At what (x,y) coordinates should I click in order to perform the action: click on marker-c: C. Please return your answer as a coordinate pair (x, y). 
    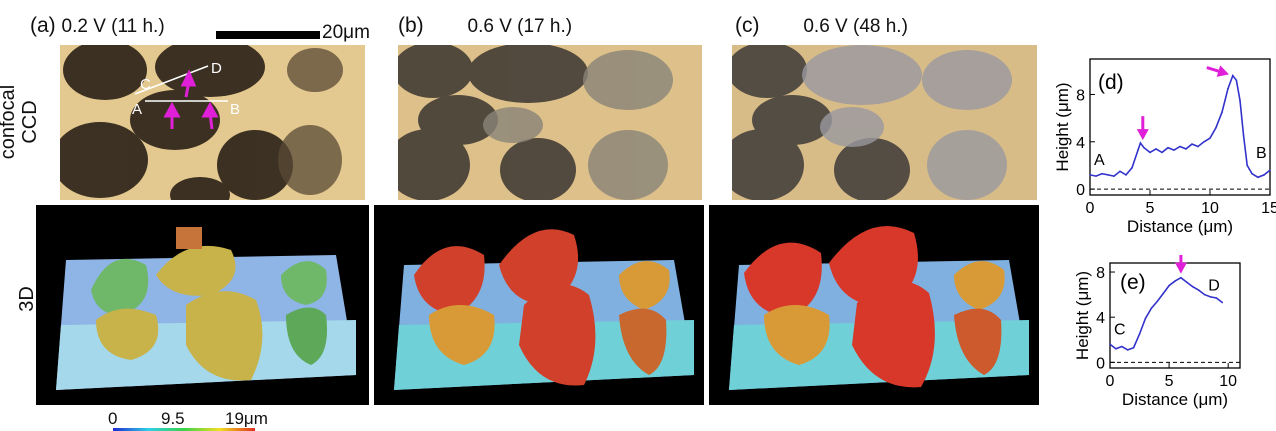
    Looking at the image, I should click on (145, 84).